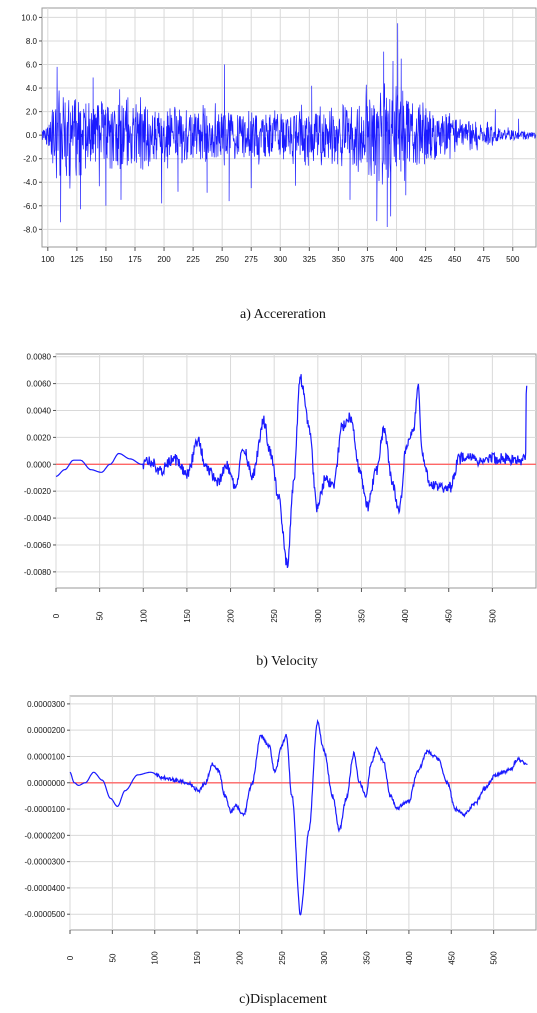 The width and height of the screenshot is (537, 1013). I want to click on y-tick-label: 0.0000000, so click(46, 783).